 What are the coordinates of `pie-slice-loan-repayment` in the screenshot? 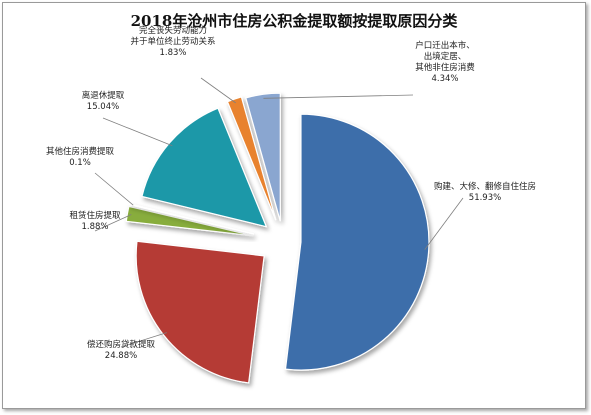 It's located at (200, 312).